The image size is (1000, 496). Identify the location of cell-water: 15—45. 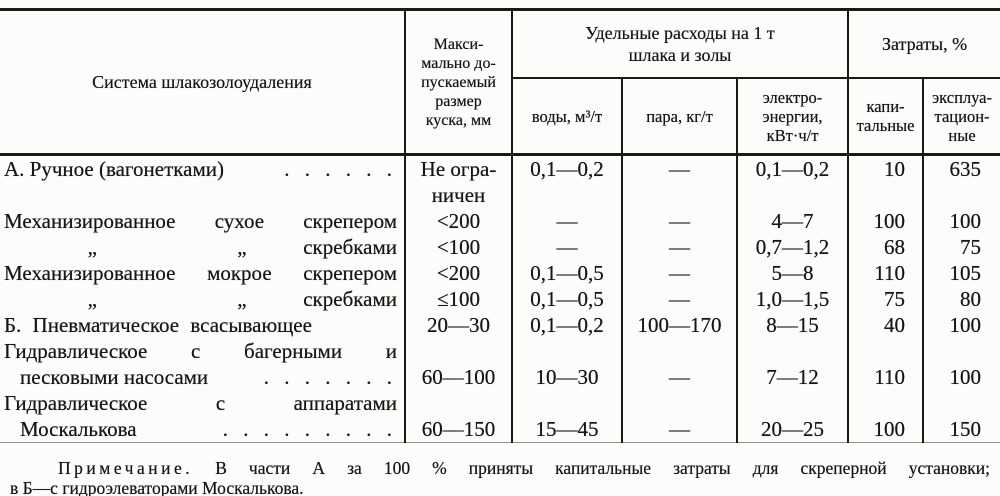
(566, 416).